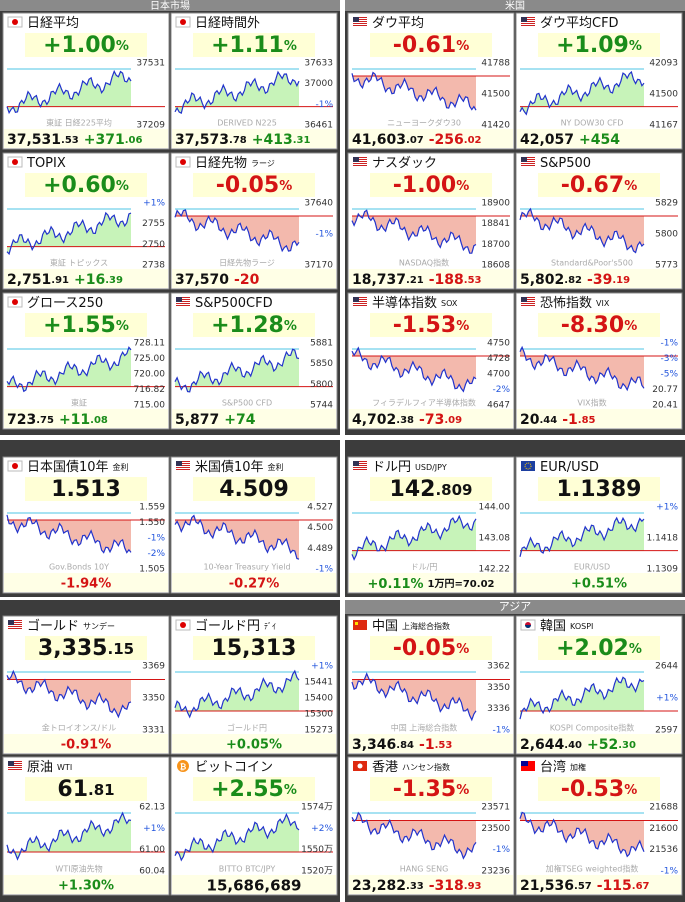 The image size is (685, 902). What do you see at coordinates (40, 767) in the screenshot?
I see `name: 原油` at bounding box center [40, 767].